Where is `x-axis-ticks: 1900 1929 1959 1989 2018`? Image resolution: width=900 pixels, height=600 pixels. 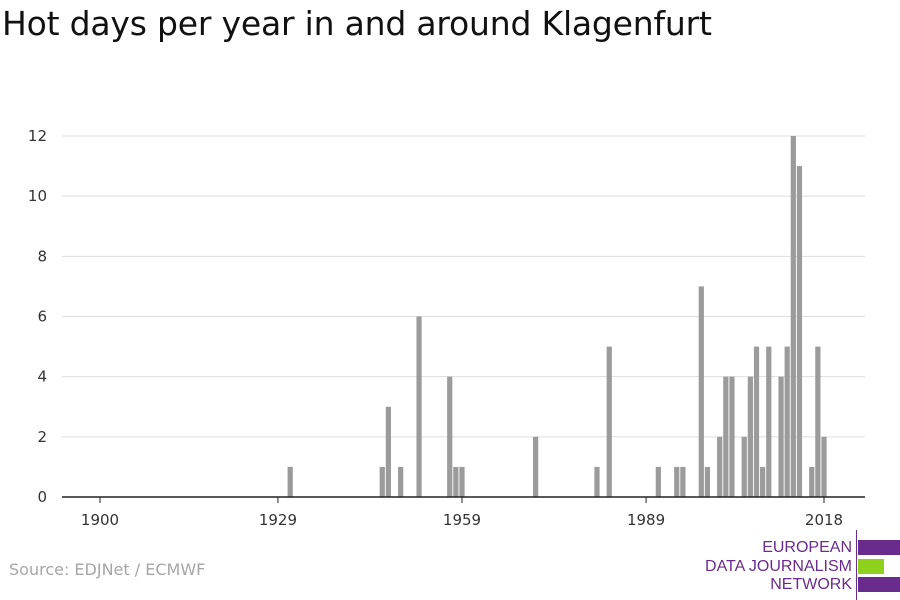 x-axis-ticks: 1900 1929 1959 1989 2018 is located at coordinates (462, 513).